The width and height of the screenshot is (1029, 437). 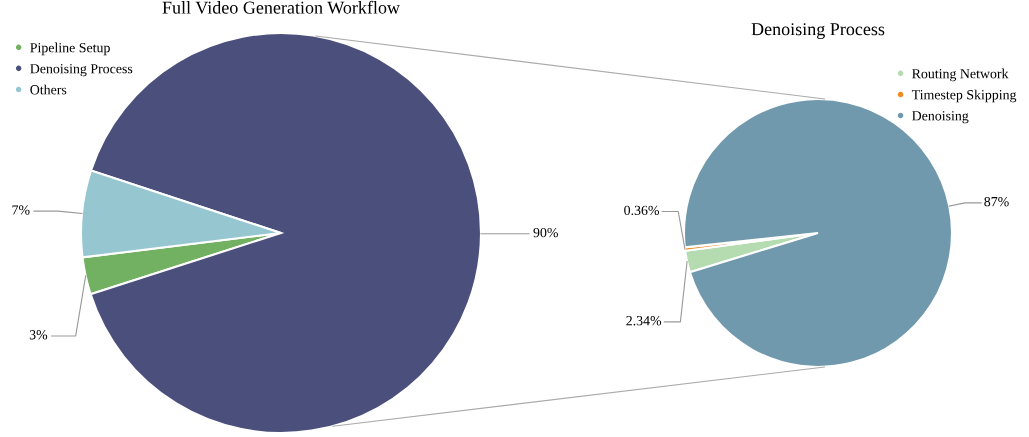 I want to click on data-label: 90%, so click(x=545, y=232).